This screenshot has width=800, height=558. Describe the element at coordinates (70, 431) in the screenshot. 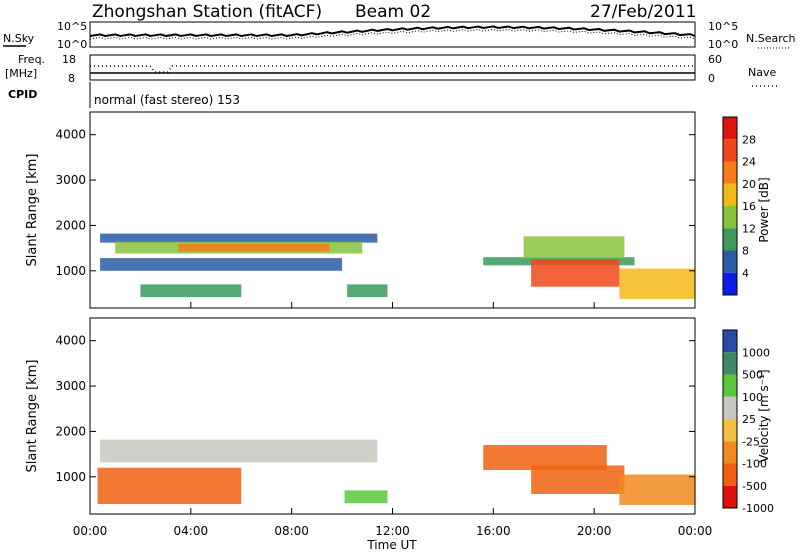

I see `velocity-ytick-label: 2000` at that location.